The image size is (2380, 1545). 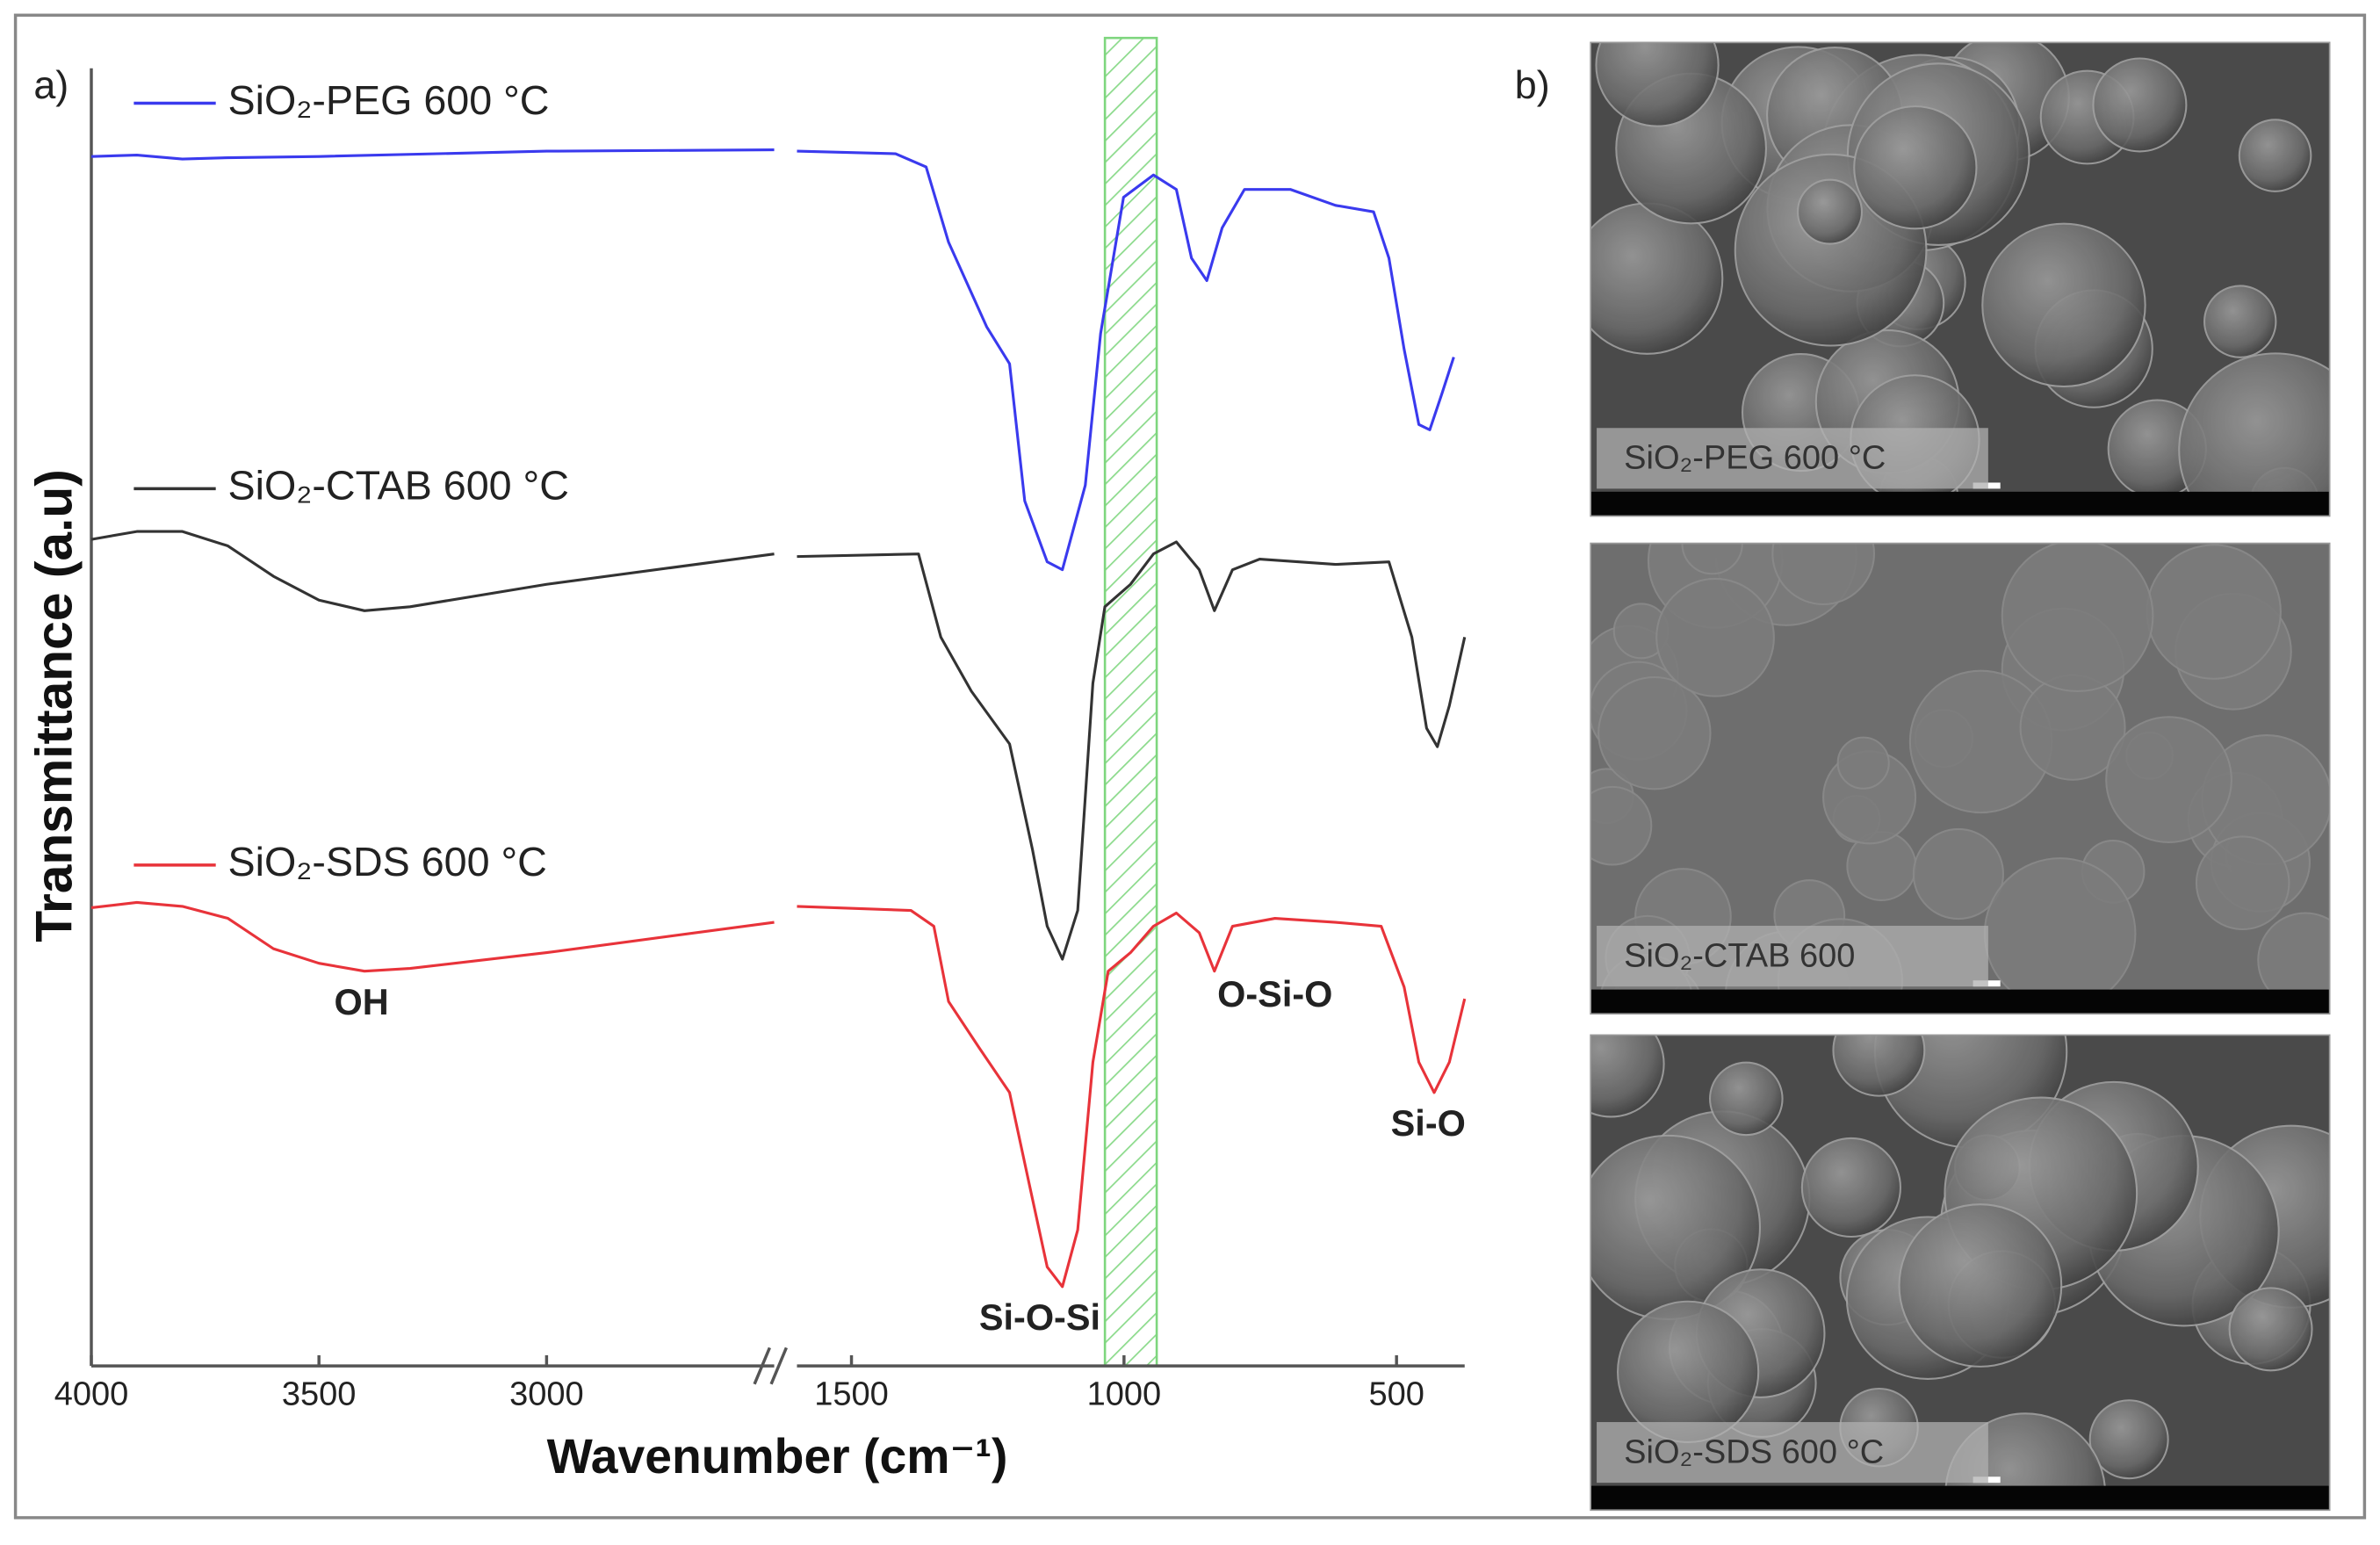 I want to click on sem-image: SiO₂-SDS 600 °C, so click(x=1960, y=1273).